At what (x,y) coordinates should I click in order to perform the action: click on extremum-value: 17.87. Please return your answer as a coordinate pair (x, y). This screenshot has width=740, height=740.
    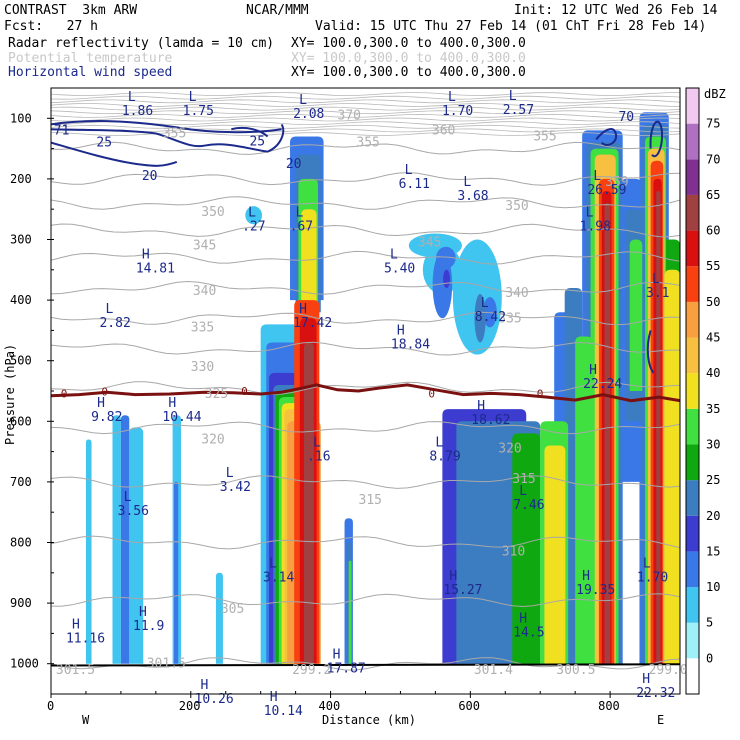
    Looking at the image, I should click on (346, 669).